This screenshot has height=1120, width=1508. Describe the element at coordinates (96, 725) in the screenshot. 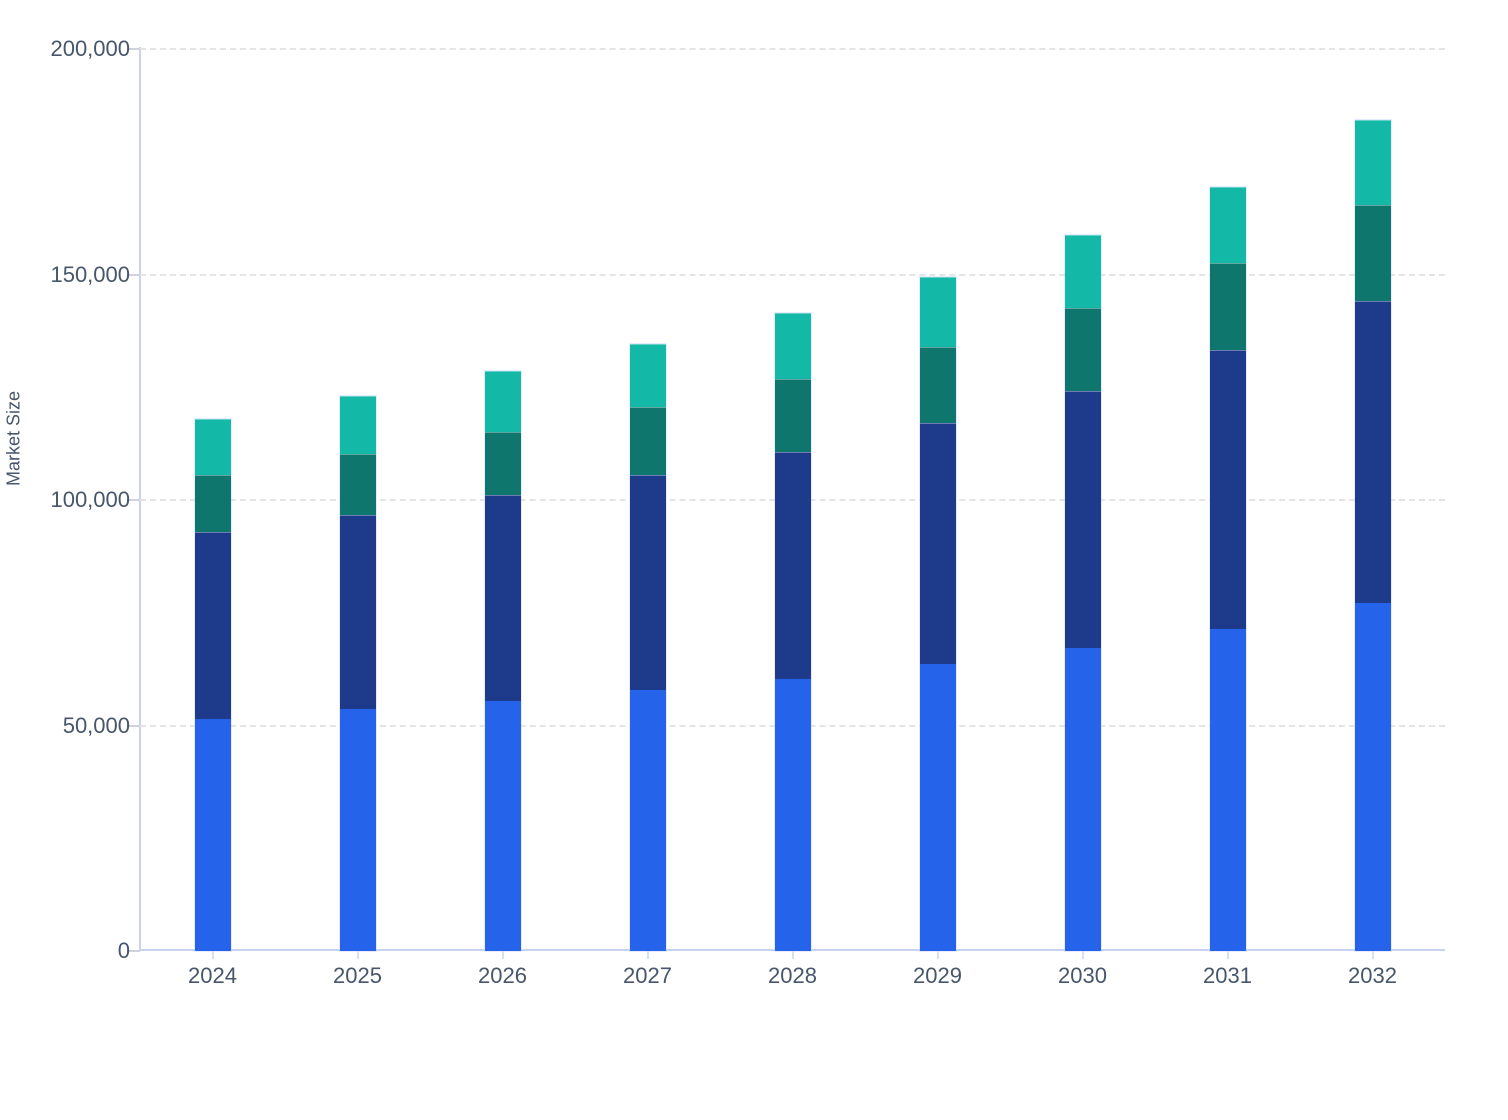

I see `y-axis-tick-label: 50,000` at that location.